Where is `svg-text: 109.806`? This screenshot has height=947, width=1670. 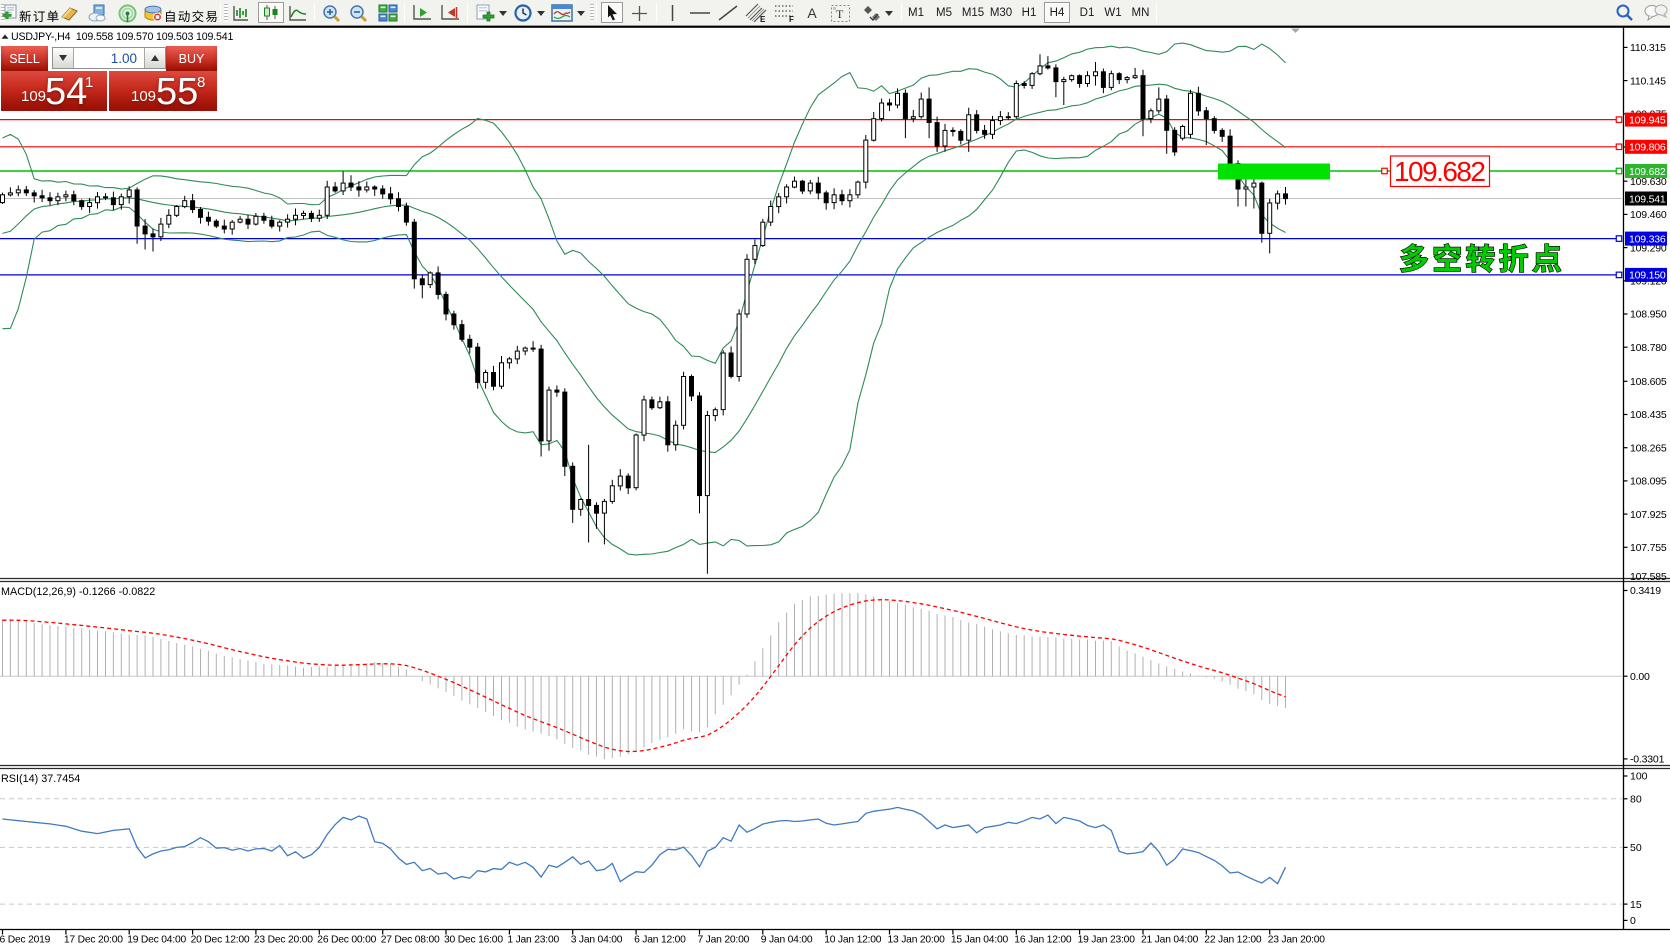 svg-text: 109.806 is located at coordinates (1647, 148).